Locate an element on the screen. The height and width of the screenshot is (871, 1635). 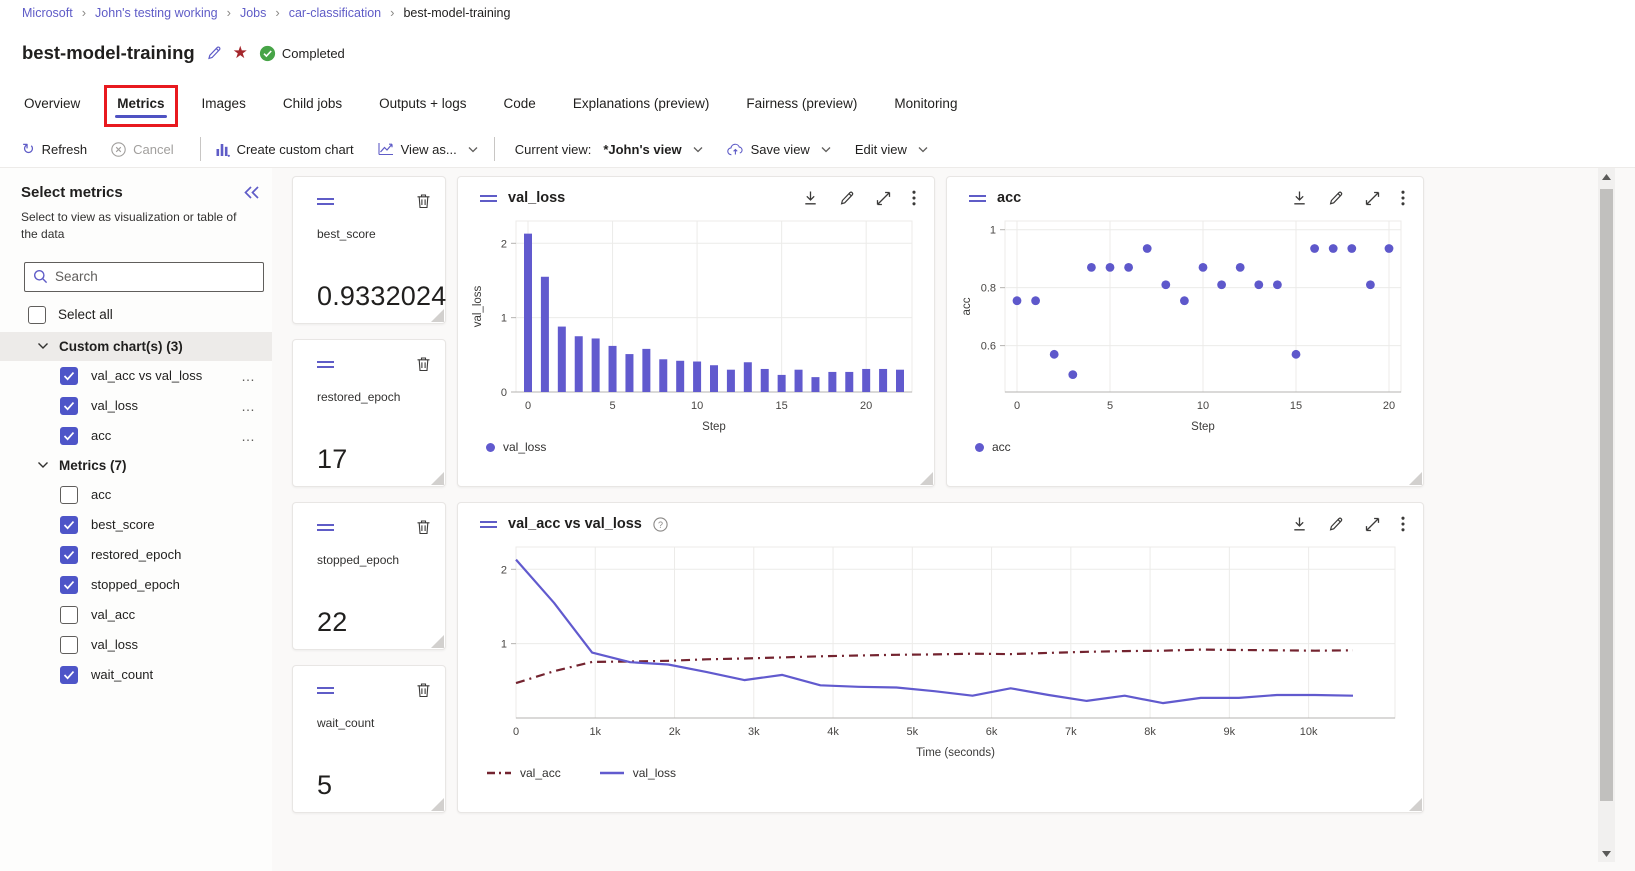
svg-text: 5 is located at coordinates (612, 406).